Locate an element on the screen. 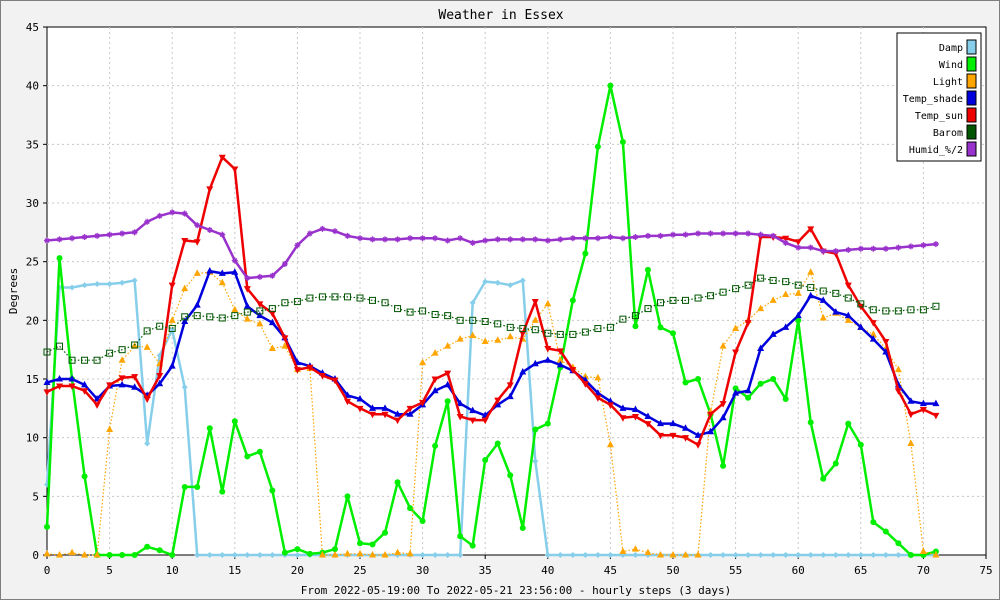  legend-label: Light is located at coordinates (948, 82).